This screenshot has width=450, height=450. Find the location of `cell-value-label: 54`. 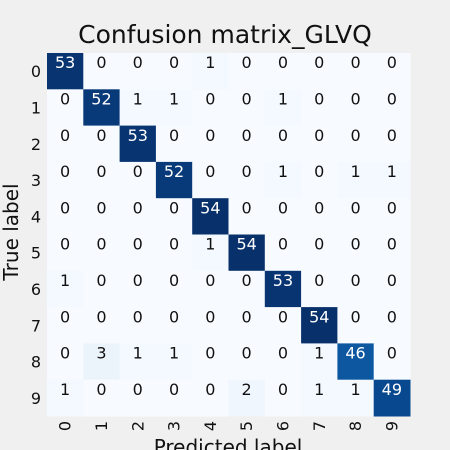

cell-value-label: 54 is located at coordinates (319, 316).